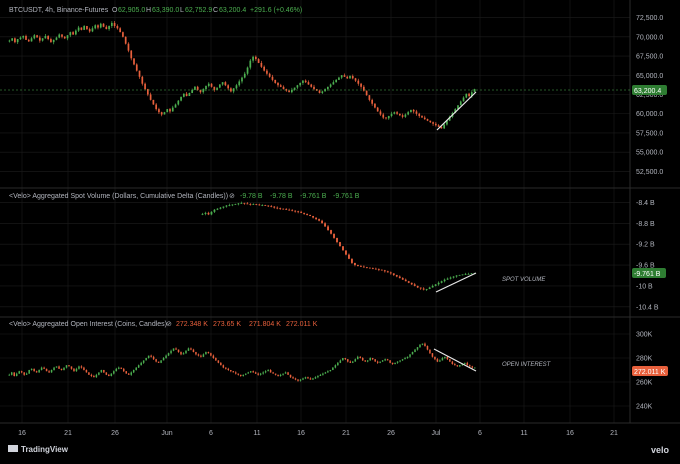  What do you see at coordinates (166, 433) in the screenshot?
I see `x-tick-label: Jun` at bounding box center [166, 433].